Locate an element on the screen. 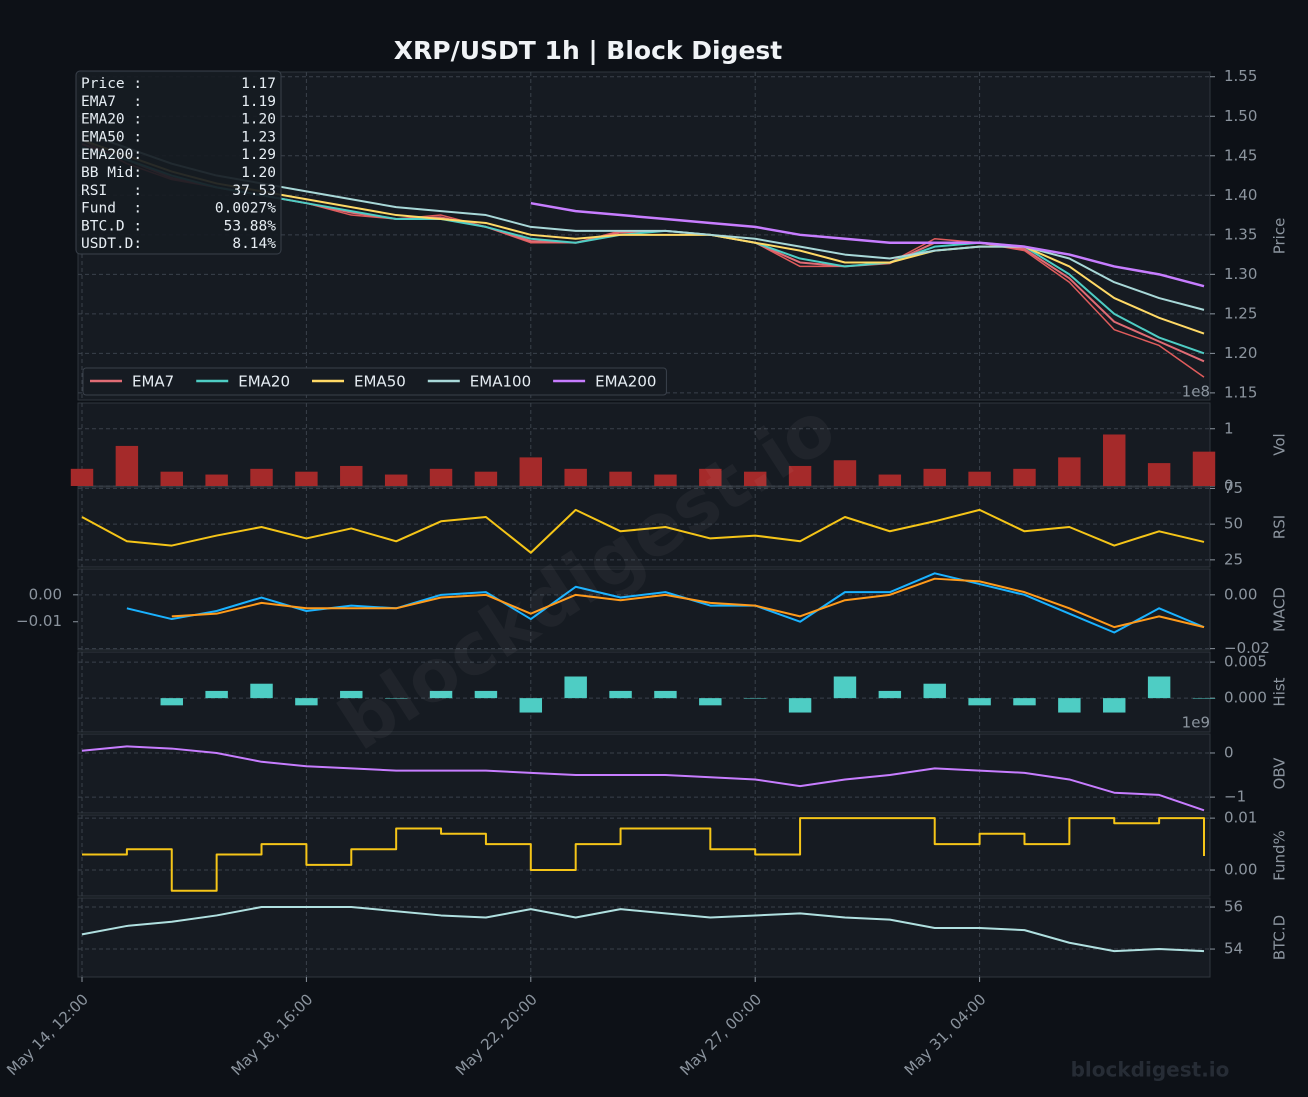  footer: blockdigest.io is located at coordinates (1150, 1070).